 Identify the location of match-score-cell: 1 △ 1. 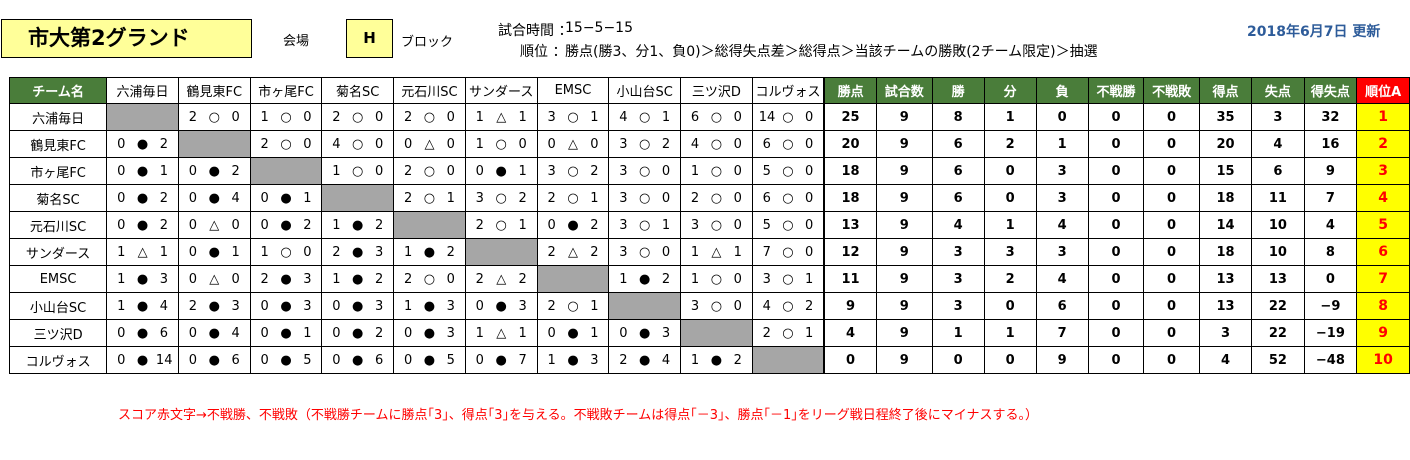
(716, 252).